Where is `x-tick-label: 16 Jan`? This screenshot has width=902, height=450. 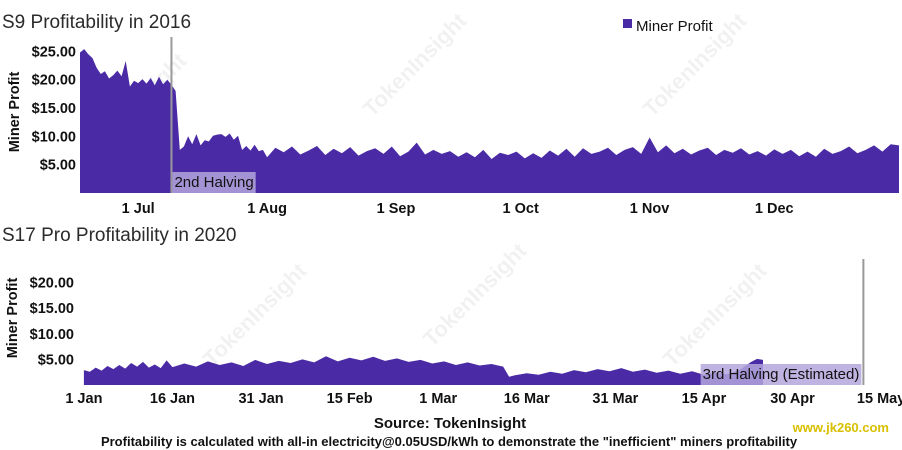
x-tick-label: 16 Jan is located at coordinates (172, 399).